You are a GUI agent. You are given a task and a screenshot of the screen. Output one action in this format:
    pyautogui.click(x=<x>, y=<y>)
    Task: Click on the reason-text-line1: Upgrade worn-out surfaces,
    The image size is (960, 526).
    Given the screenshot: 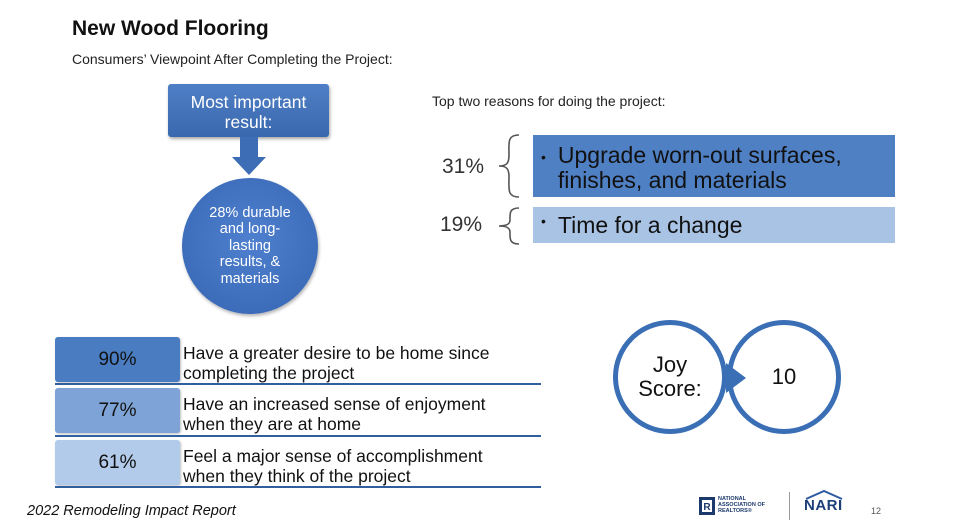 What is the action you would take?
    pyautogui.click(x=699, y=155)
    